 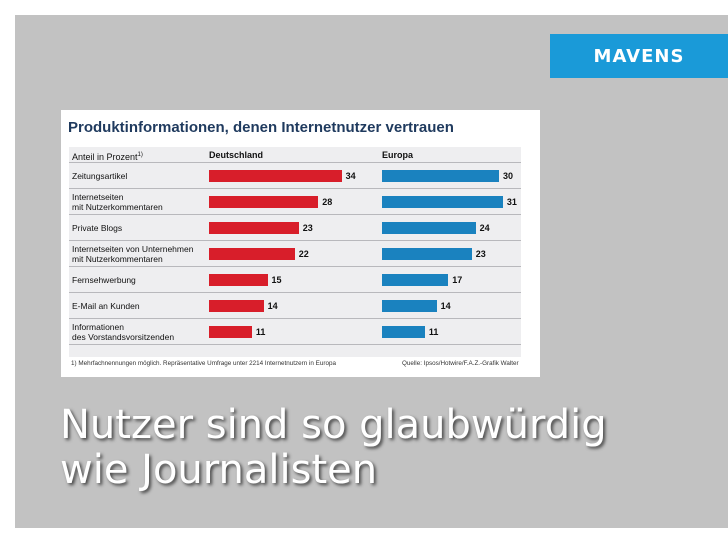 I want to click on column-header-unit: Anteil in Prozent1), so click(x=107, y=155).